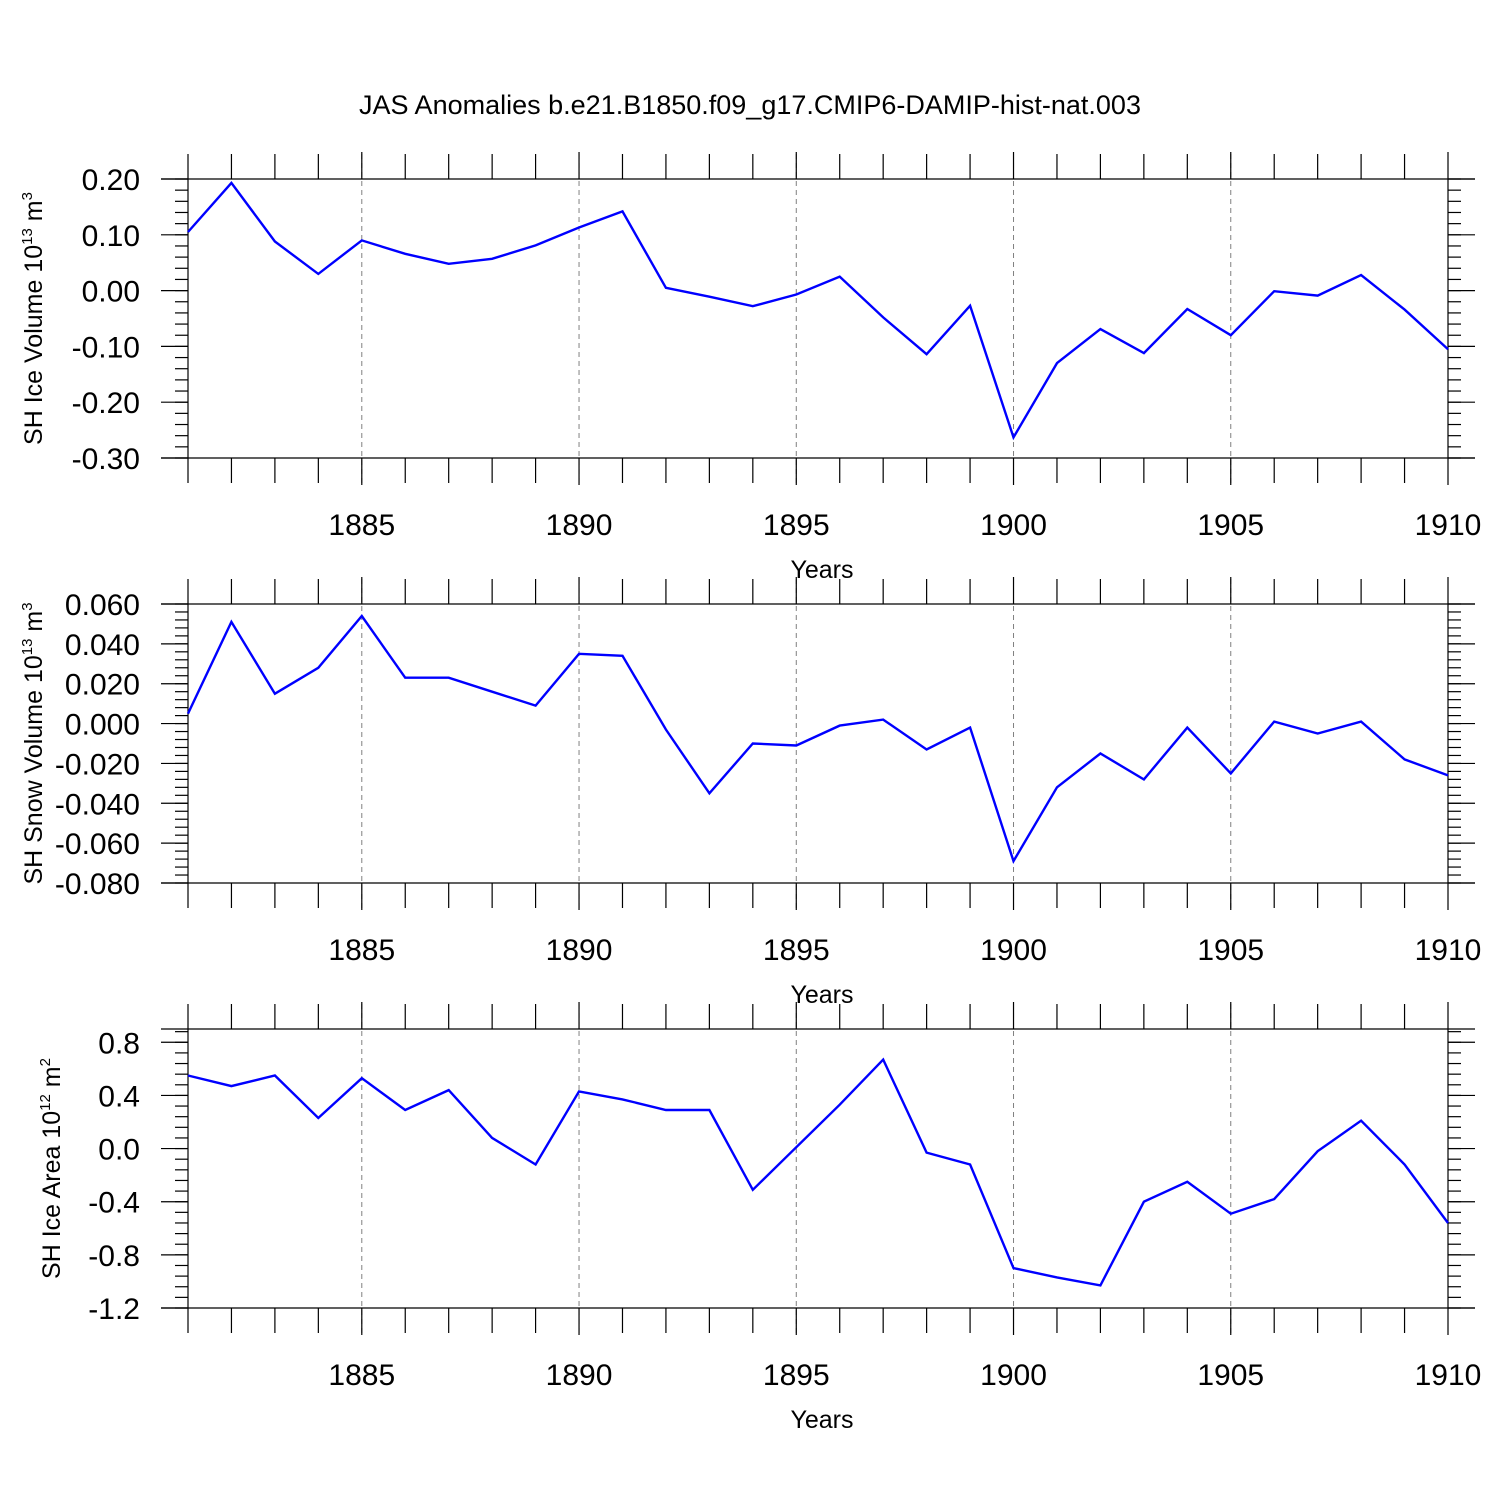  I want to click on y-tick-label: 0.020, so click(102, 685).